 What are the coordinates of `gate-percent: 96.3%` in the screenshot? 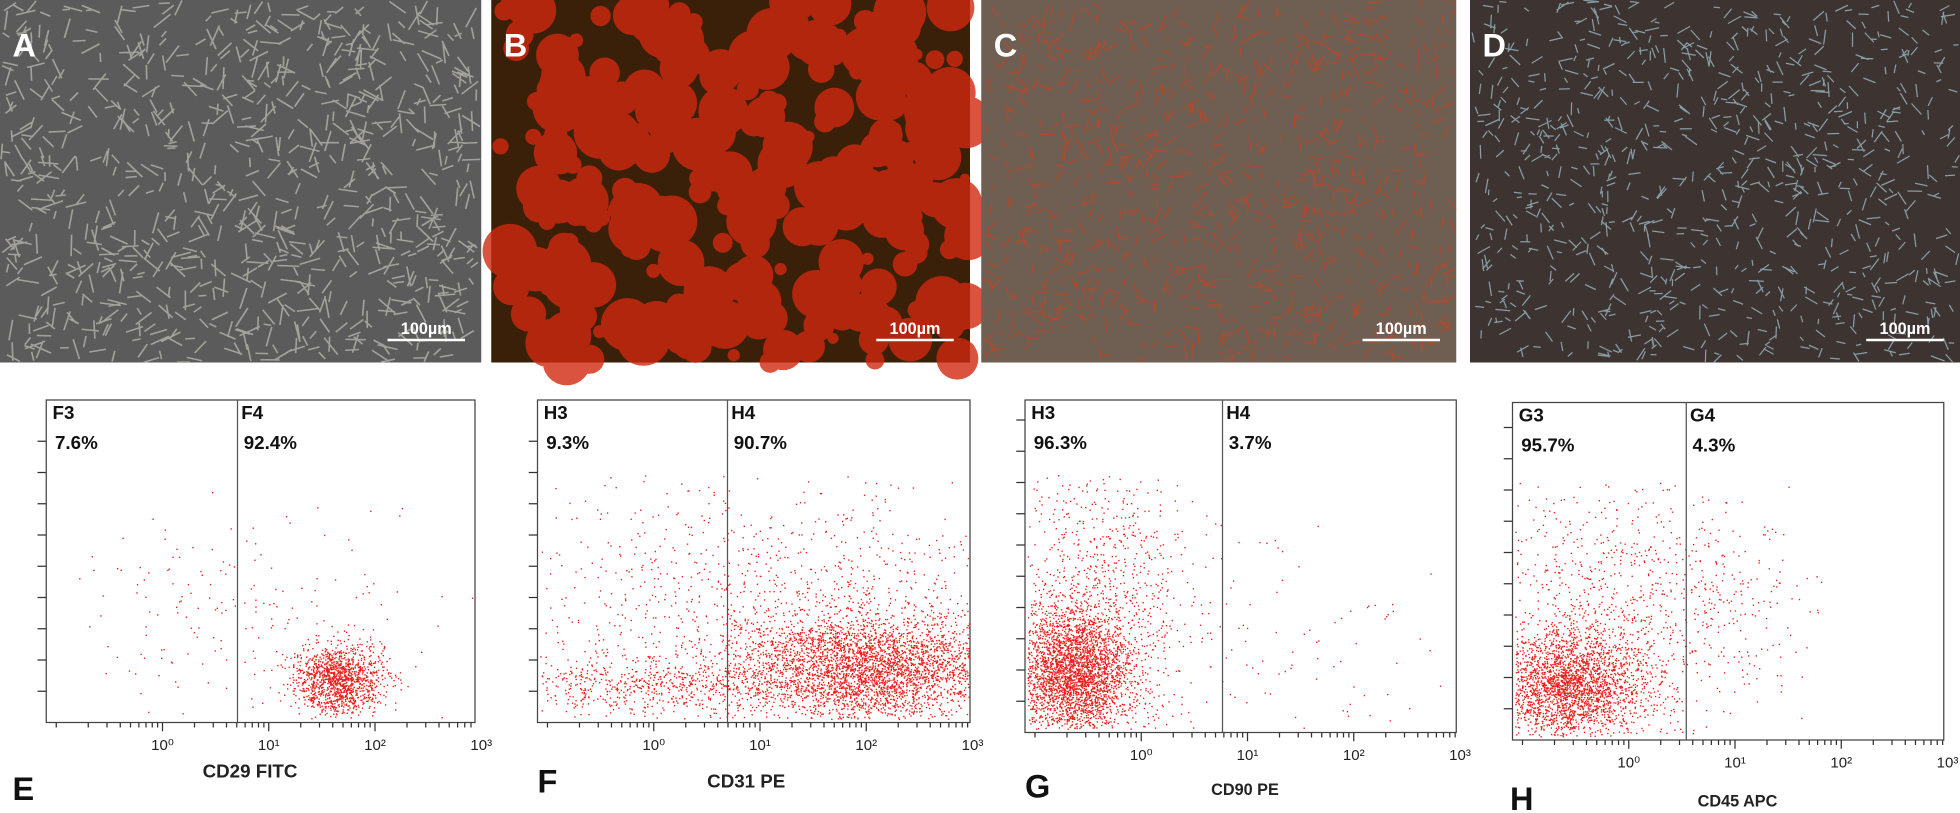 It's located at (1060, 442).